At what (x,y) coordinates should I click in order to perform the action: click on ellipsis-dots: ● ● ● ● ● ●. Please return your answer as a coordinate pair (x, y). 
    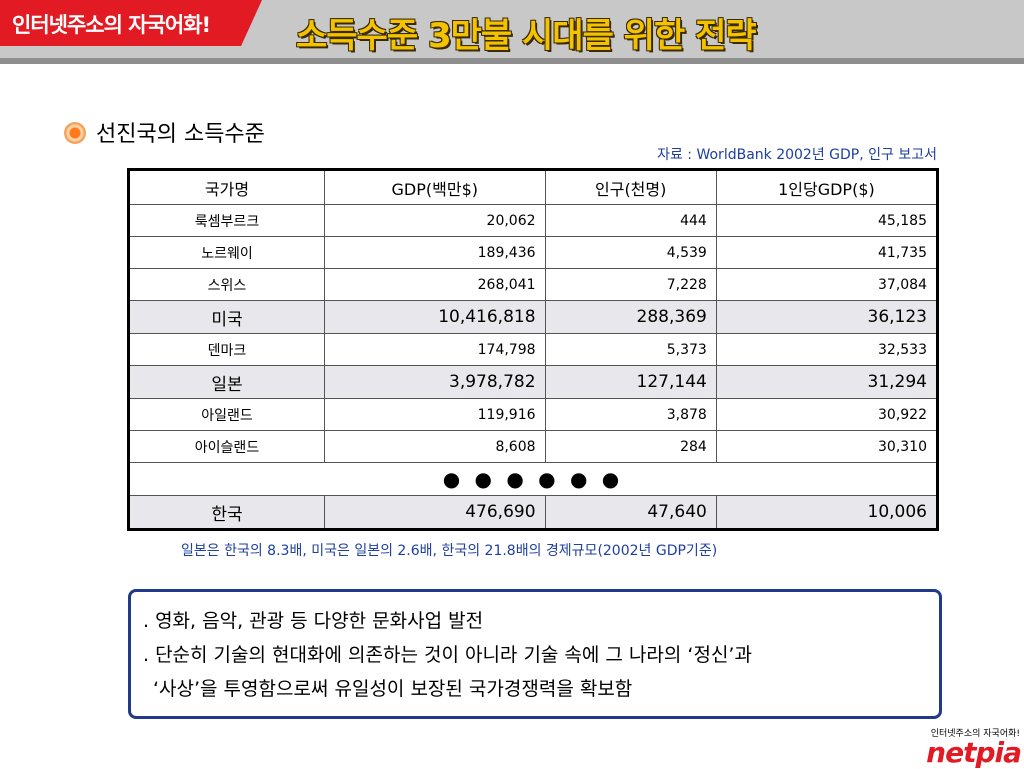
    Looking at the image, I should click on (533, 479).